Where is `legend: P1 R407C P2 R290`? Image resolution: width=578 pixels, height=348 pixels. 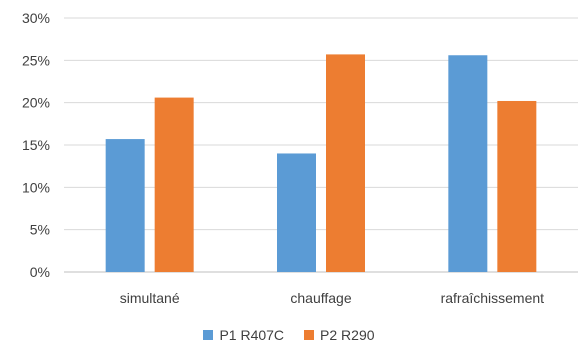 legend: P1 R407C P2 R290 is located at coordinates (289, 335).